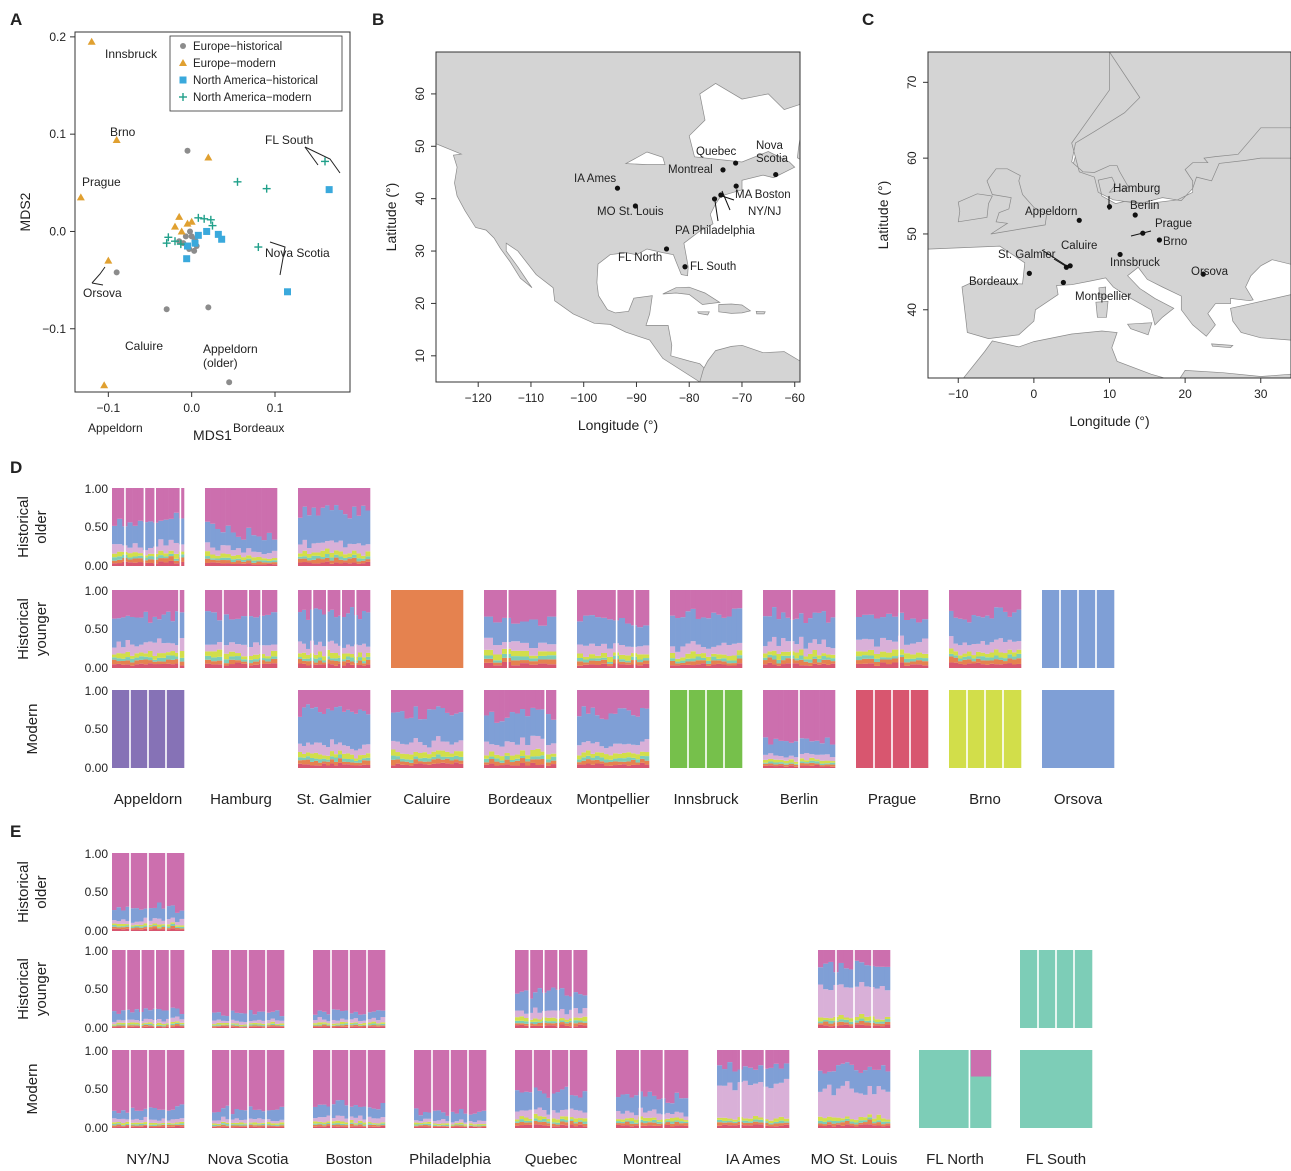 The image size is (1291, 1171). I want to click on panel-label-c: C, so click(868, 19).